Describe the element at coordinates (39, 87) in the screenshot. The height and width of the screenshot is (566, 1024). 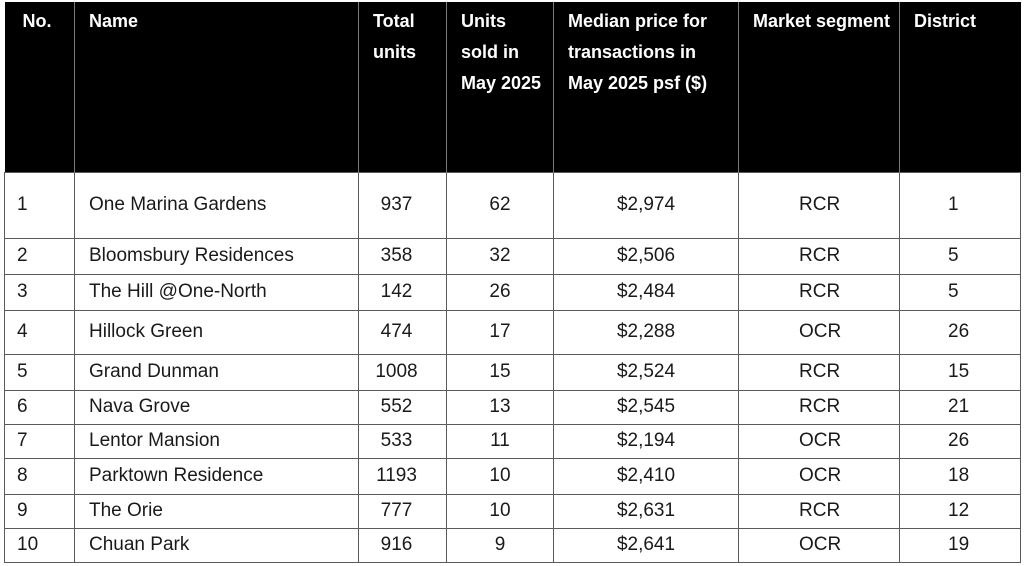
I see `header-no: No.` at that location.